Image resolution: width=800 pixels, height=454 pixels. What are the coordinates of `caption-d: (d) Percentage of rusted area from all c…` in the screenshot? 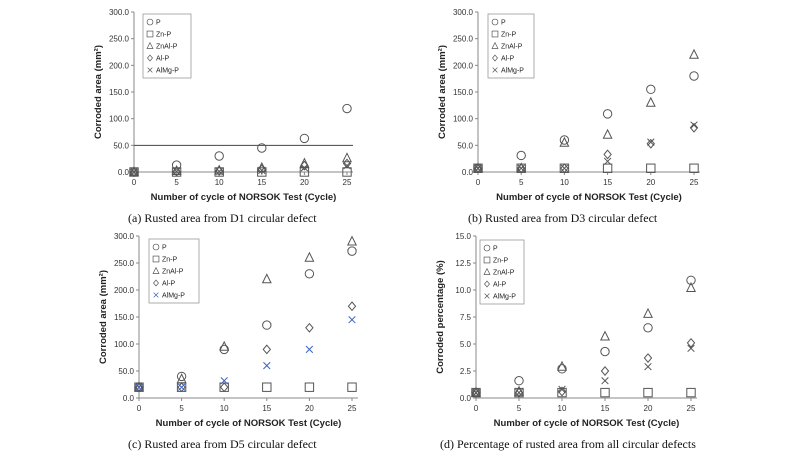 It's located at (568, 444).